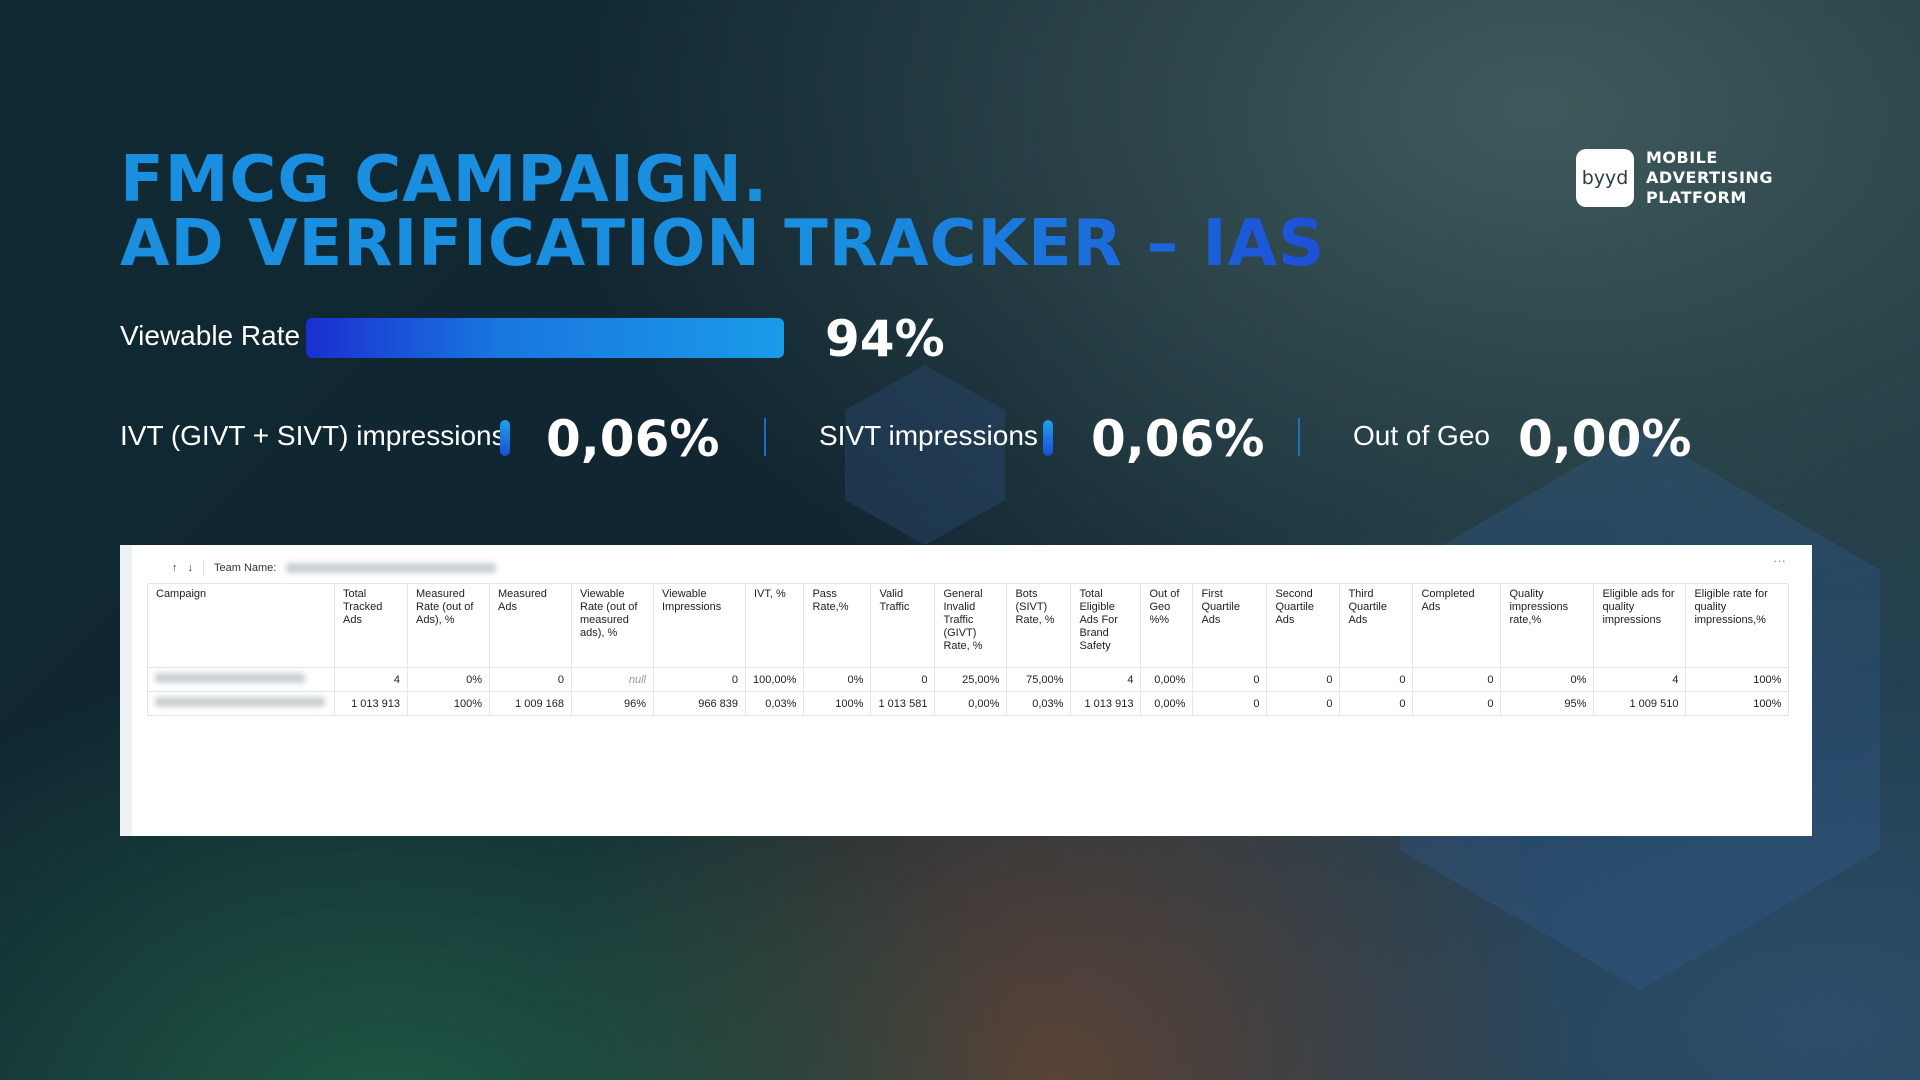 Image resolution: width=1920 pixels, height=1080 pixels. What do you see at coordinates (971, 679) in the screenshot?
I see `table-cell: 25,00%` at bounding box center [971, 679].